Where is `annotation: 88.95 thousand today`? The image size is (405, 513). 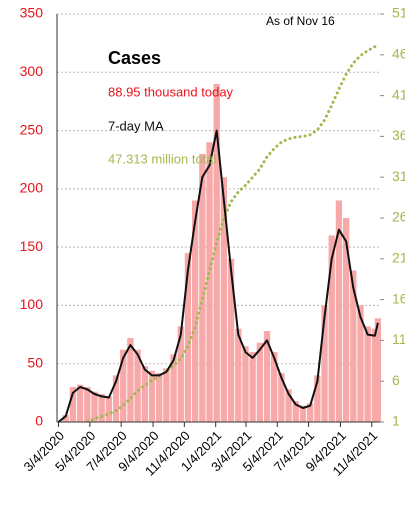
annotation: 88.95 thousand today is located at coordinates (171, 91).